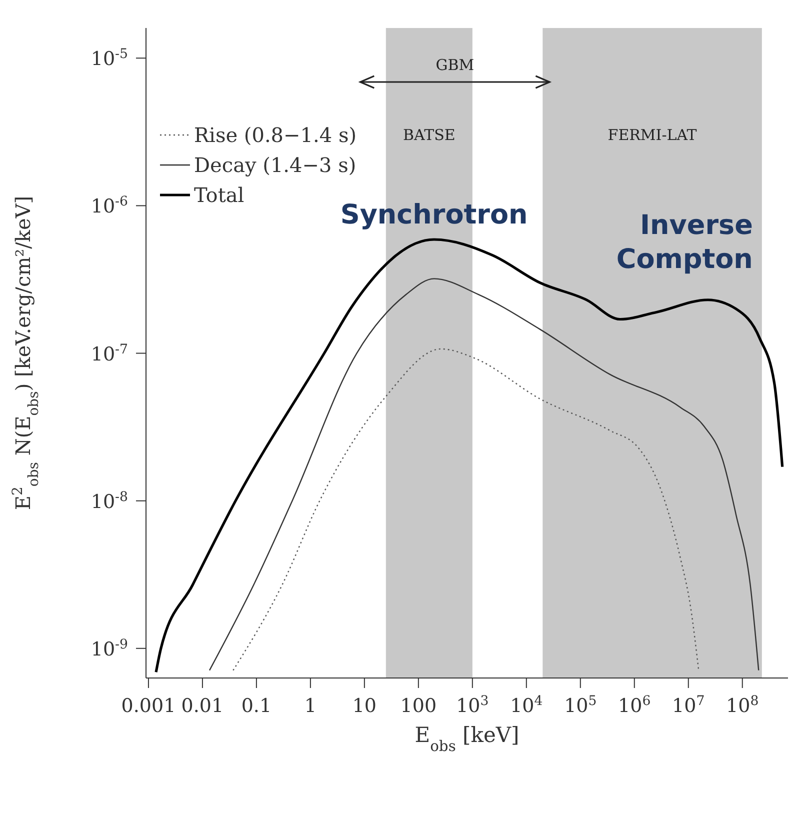 The height and width of the screenshot is (815, 808). What do you see at coordinates (742, 705) in the screenshot?
I see `x-tick-label: 10$^{8}$` at bounding box center [742, 705].